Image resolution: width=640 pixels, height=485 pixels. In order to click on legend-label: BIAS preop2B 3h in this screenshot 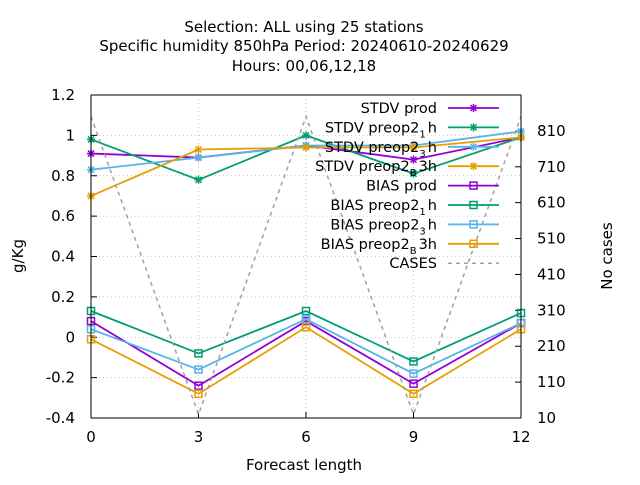, I will do `click(379, 247)`.